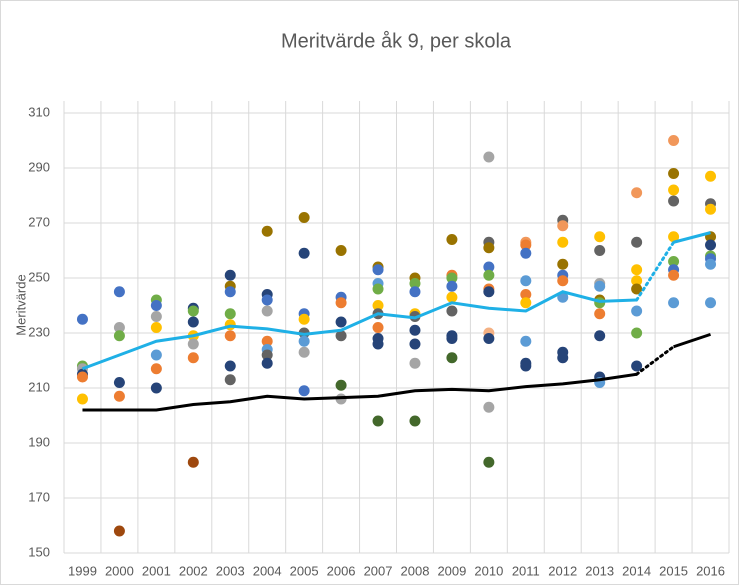 This screenshot has height=585, width=739. I want to click on x-tick-label: 2002, so click(193, 570).